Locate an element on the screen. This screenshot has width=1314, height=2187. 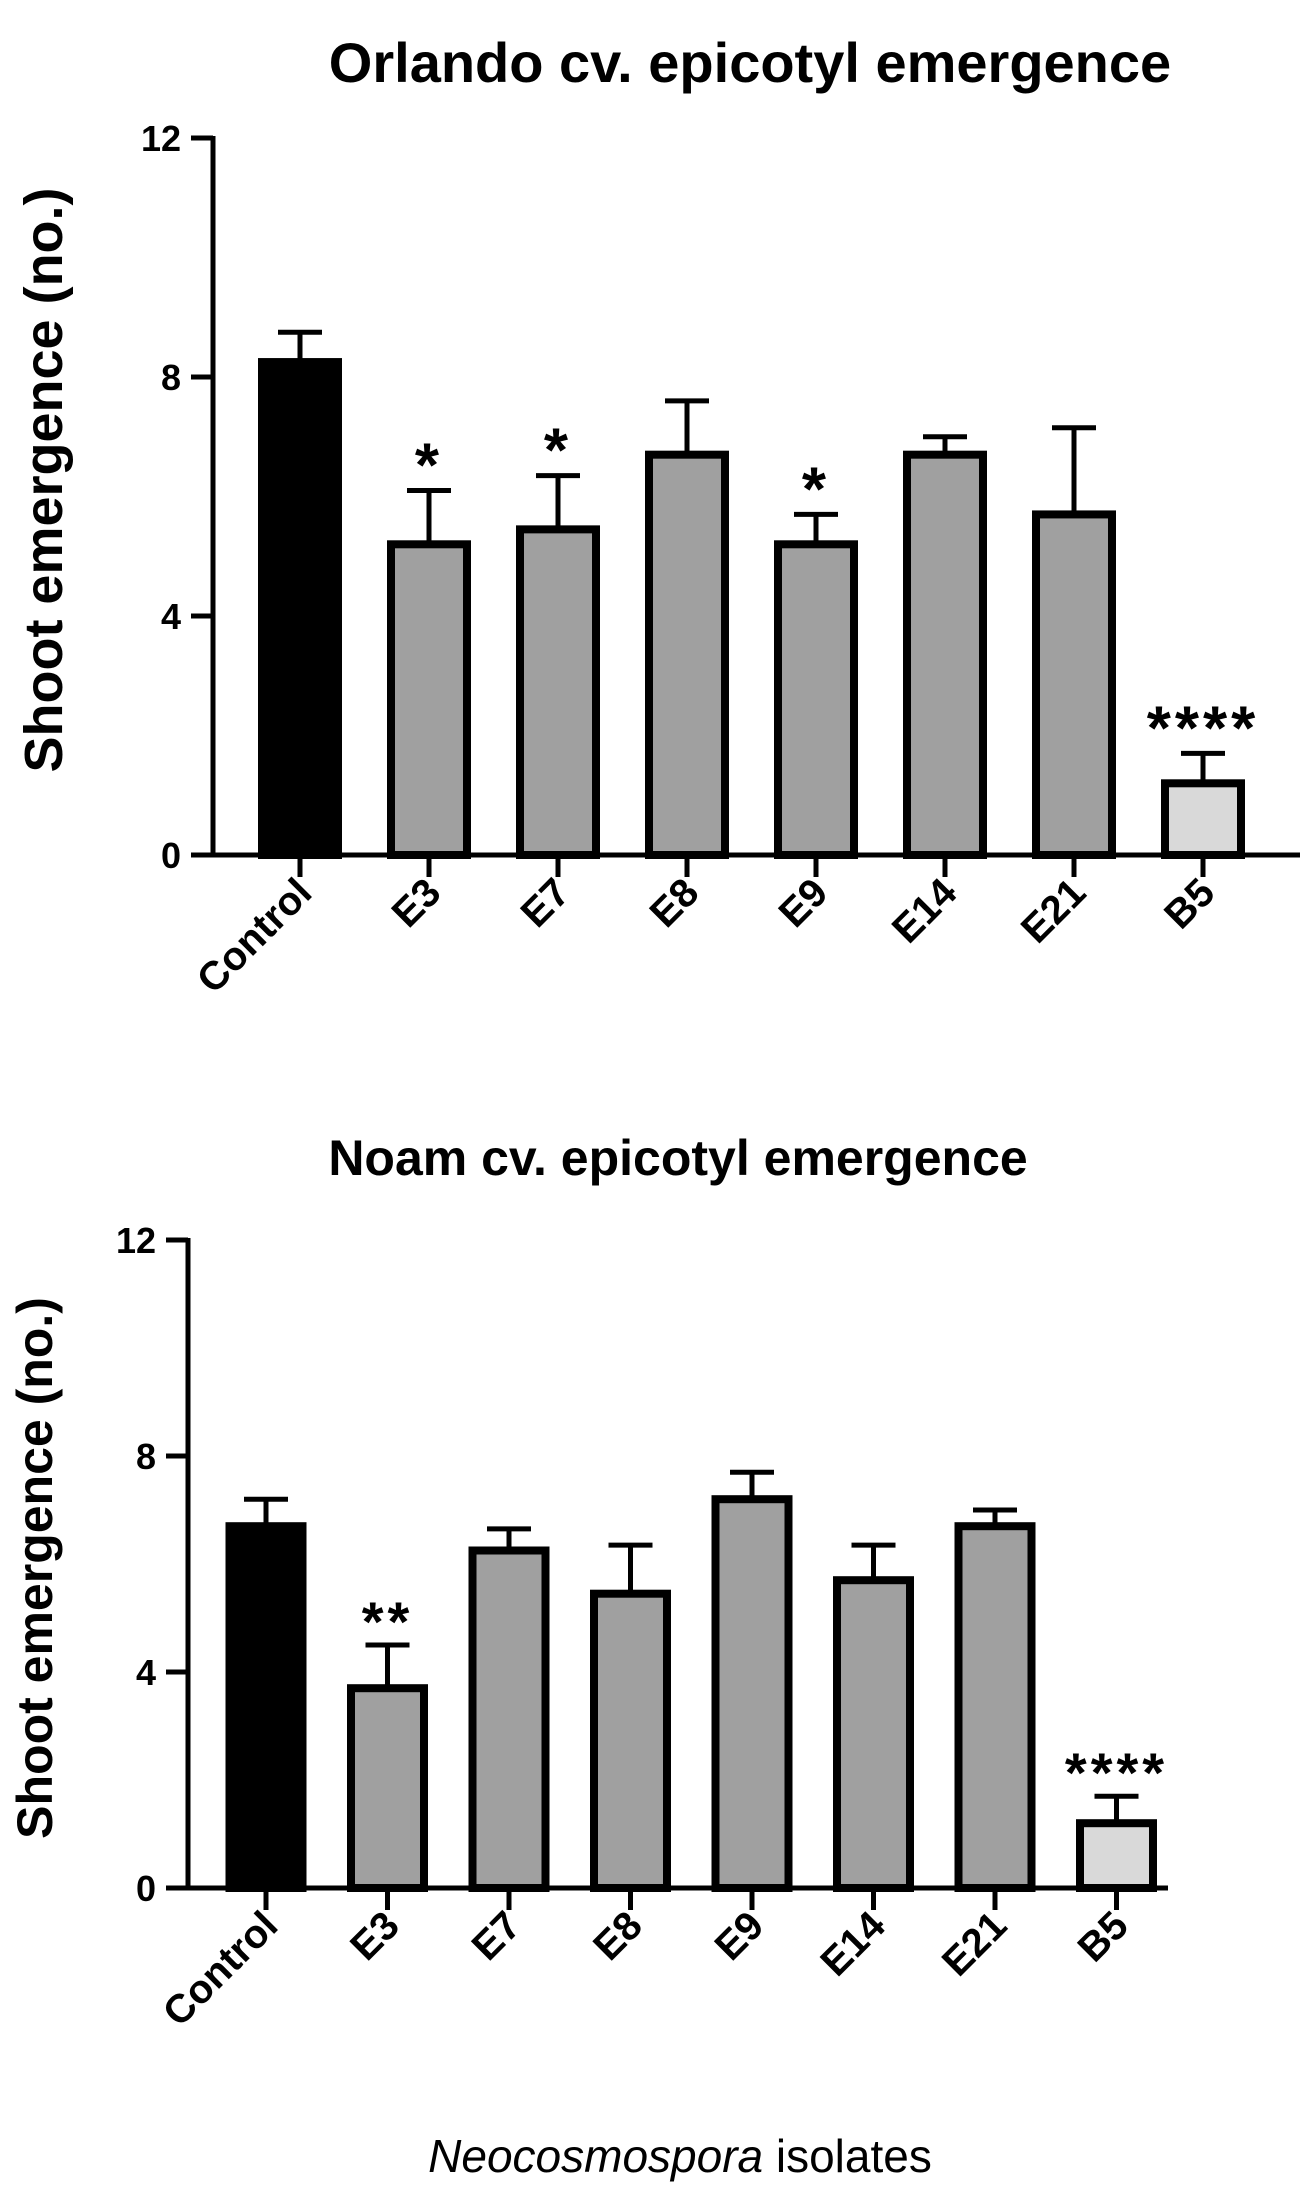
significance-e3: * is located at coordinates (429, 466).